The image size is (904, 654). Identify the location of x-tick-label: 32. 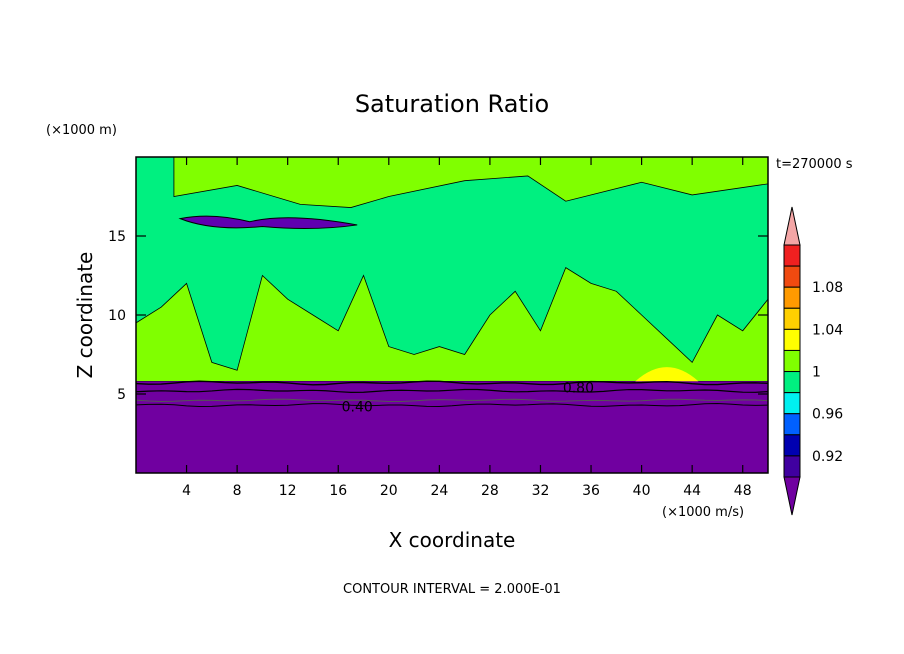
(541, 491).